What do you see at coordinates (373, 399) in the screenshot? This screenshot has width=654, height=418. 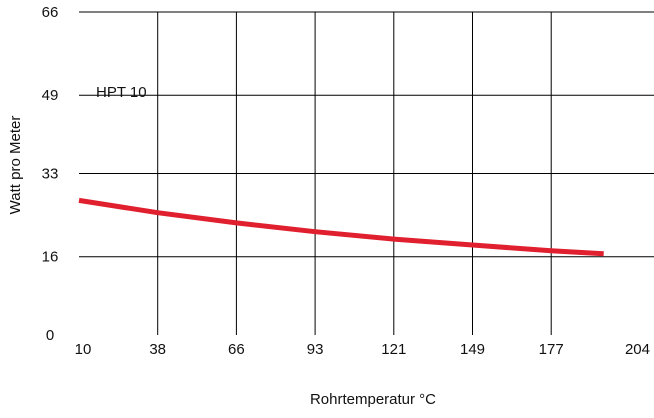 I see `x-axis-title: Rohrtemperatur °C` at bounding box center [373, 399].